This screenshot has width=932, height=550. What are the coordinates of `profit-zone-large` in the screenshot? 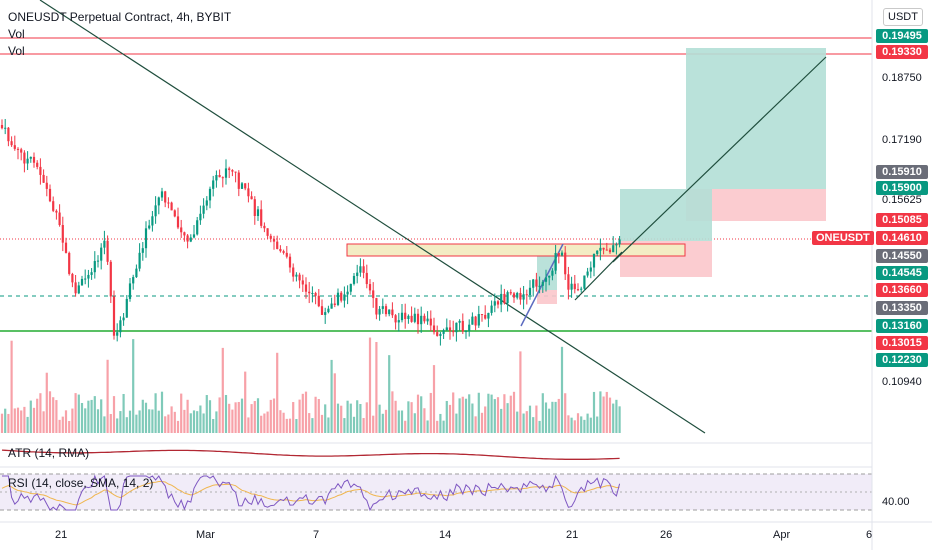 It's located at (756, 118).